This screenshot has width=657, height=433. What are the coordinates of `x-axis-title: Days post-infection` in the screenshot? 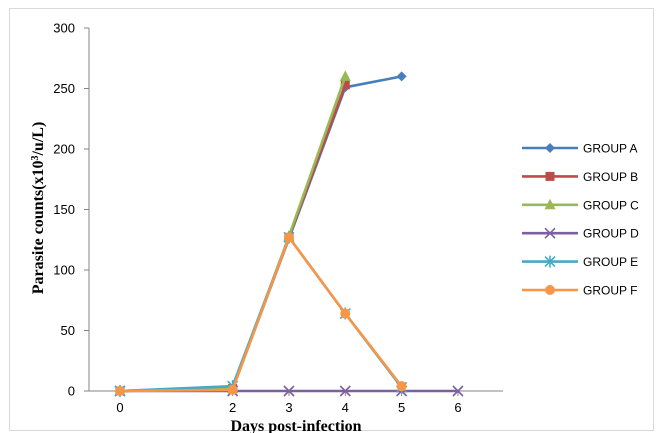 It's located at (295, 425).